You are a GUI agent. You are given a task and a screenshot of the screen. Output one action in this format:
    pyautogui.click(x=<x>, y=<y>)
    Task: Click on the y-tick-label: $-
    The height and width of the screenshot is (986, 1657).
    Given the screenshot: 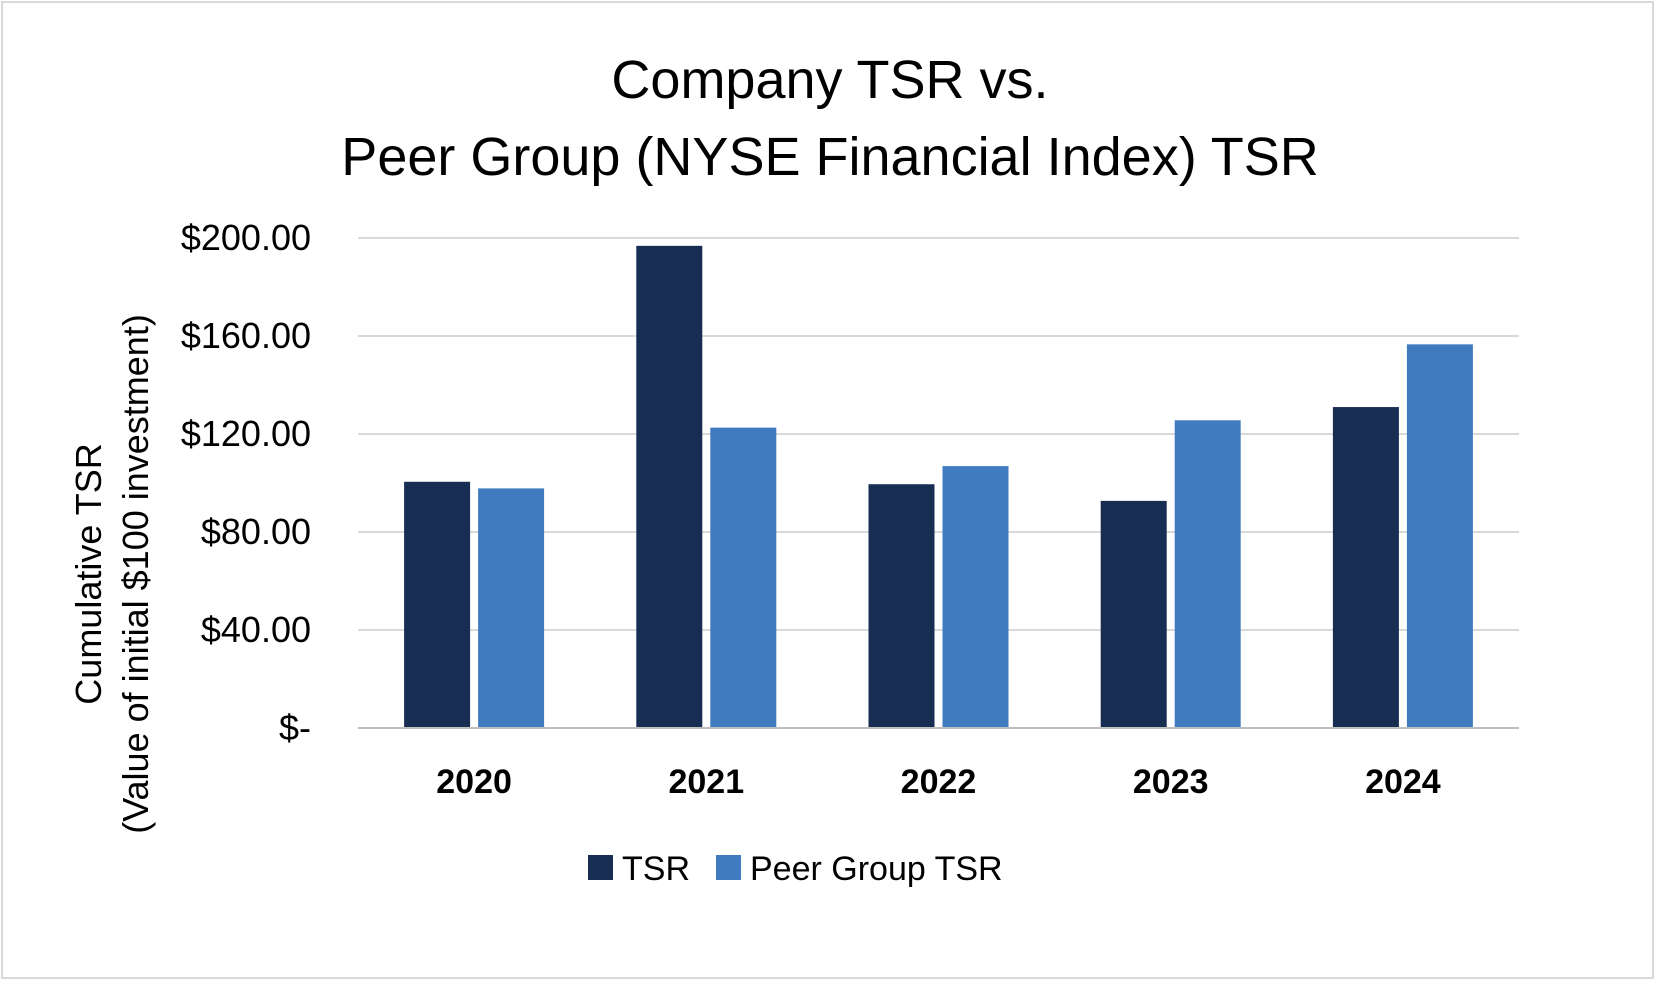 What is the action you would take?
    pyautogui.click(x=295, y=727)
    